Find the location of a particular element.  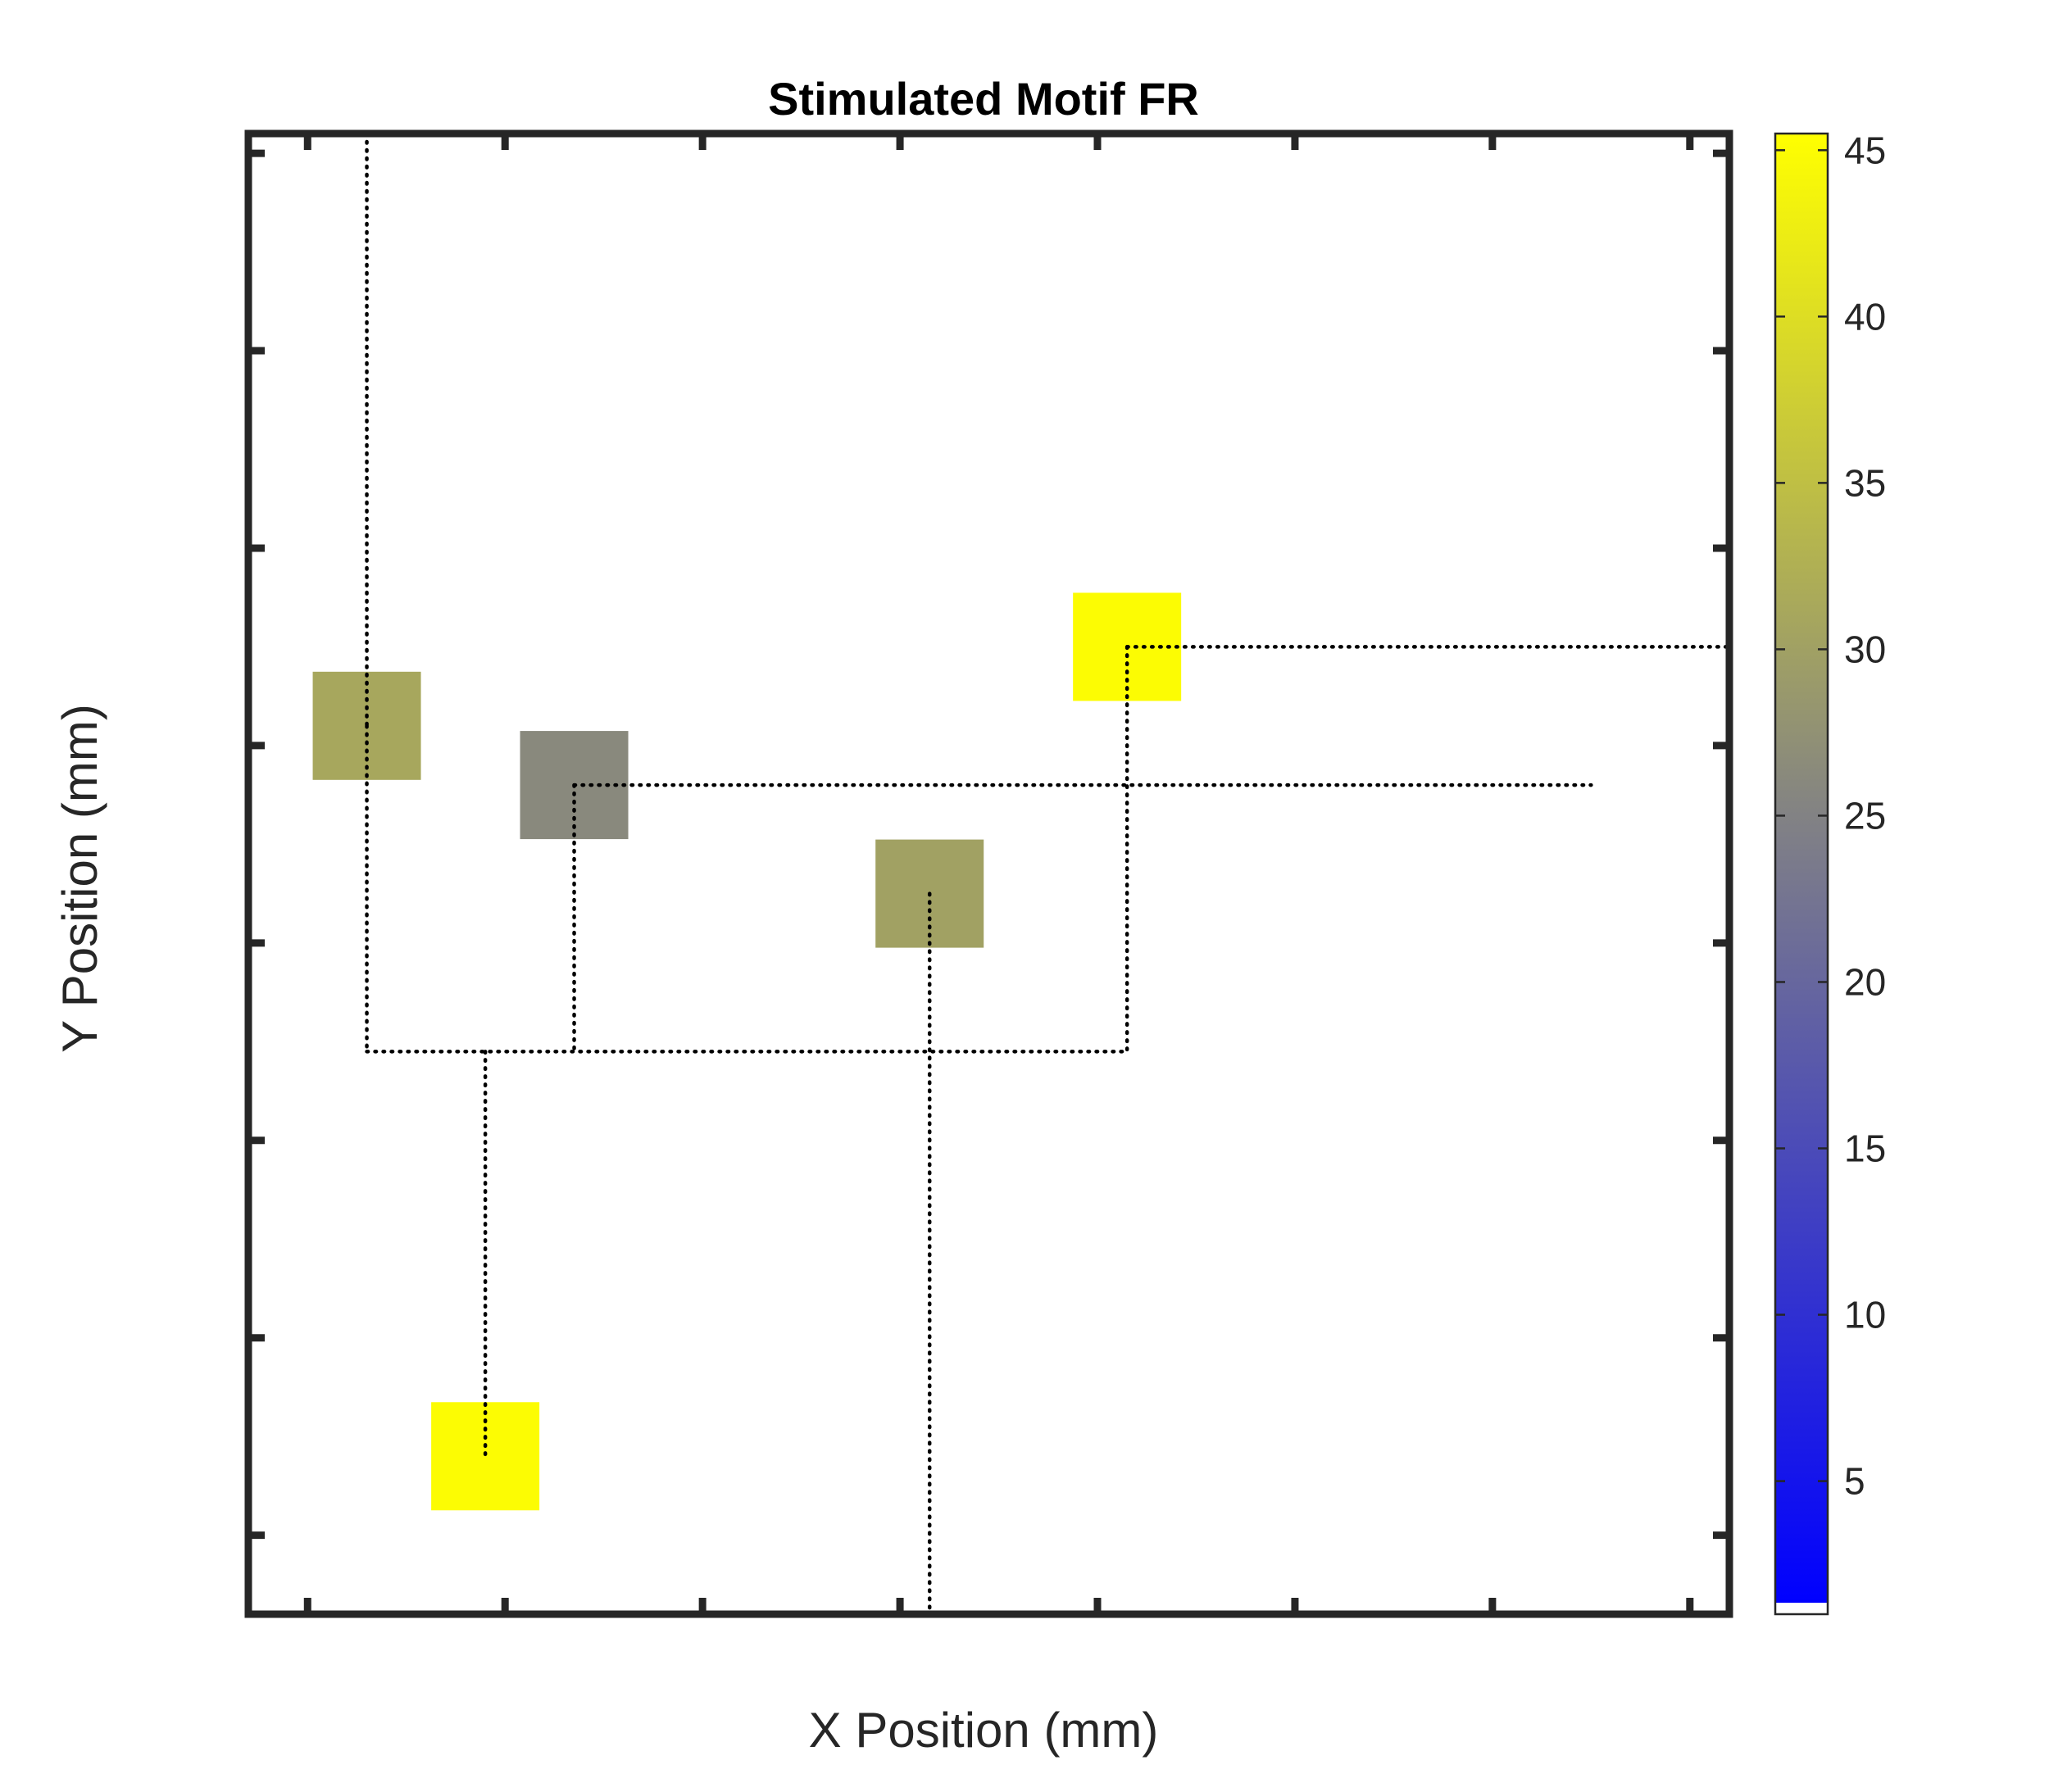

colorbar-tick-label: 30 is located at coordinates (1865, 649).